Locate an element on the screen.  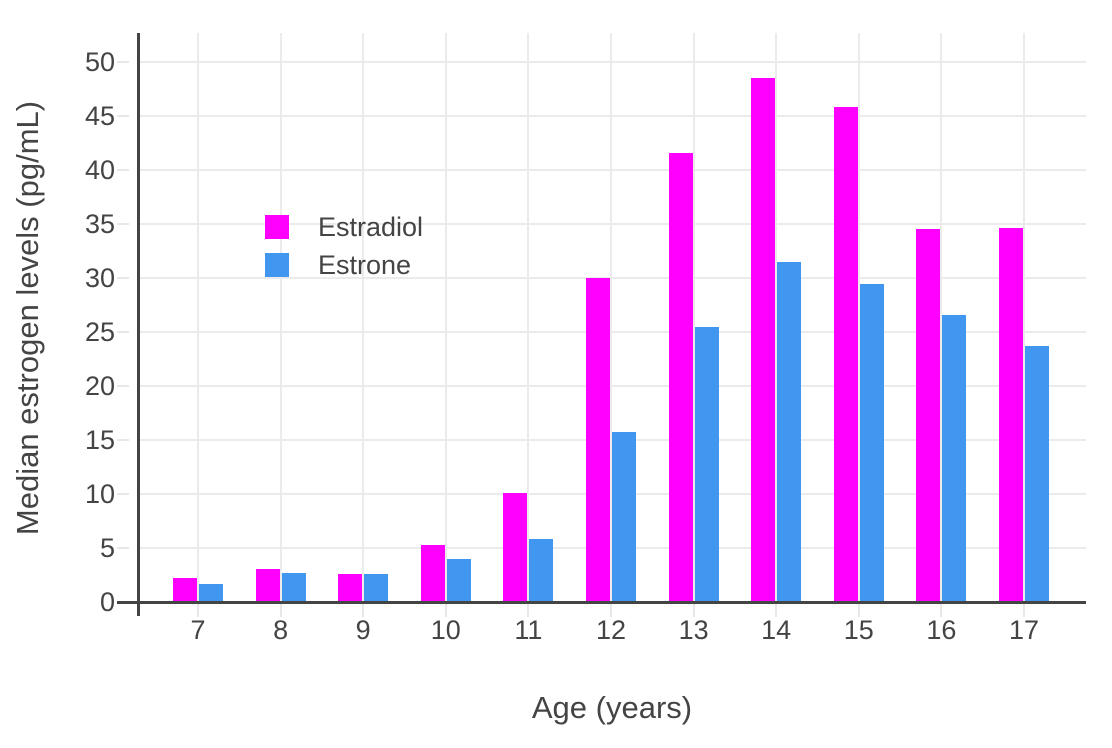
y-tick-label-45: 45 is located at coordinates (99, 116).